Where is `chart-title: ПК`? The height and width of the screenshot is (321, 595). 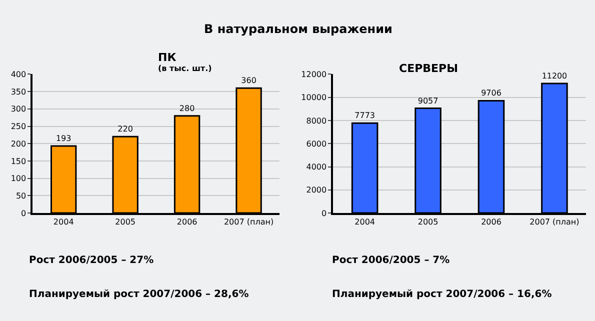 chart-title: ПК is located at coordinates (167, 57).